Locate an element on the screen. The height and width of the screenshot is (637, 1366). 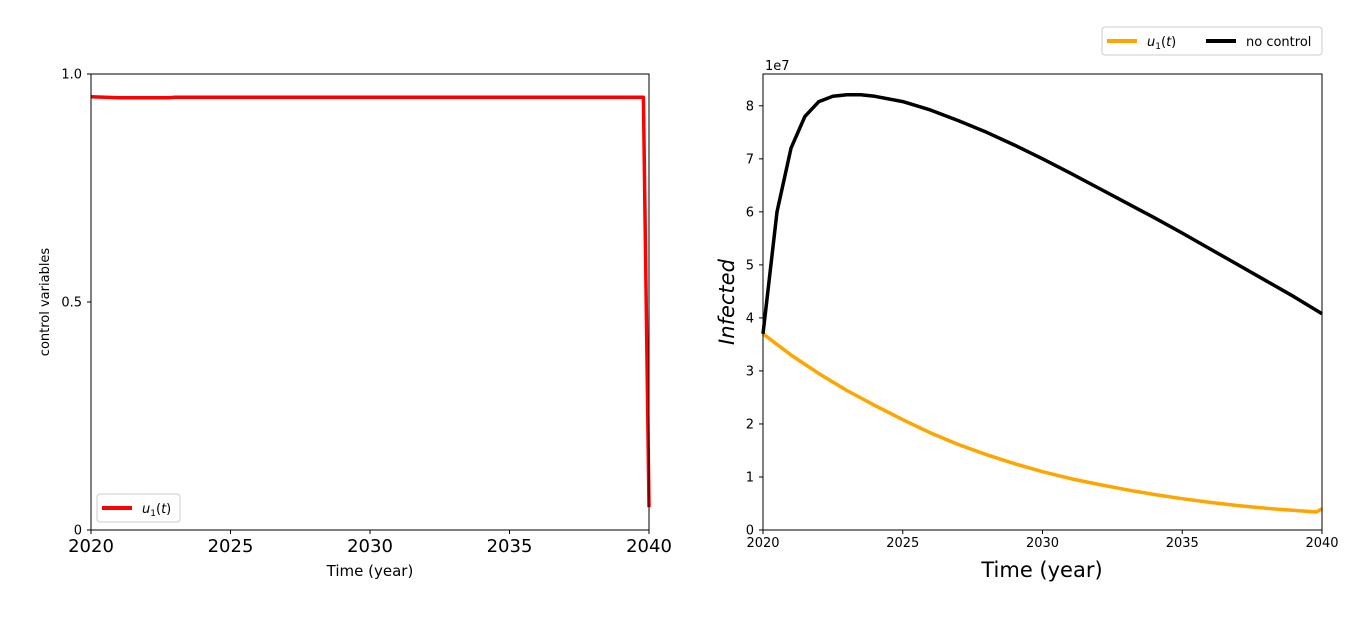
chart2-x-ticks: 2020 2025 2030 2035 2040 is located at coordinates (1042, 540).